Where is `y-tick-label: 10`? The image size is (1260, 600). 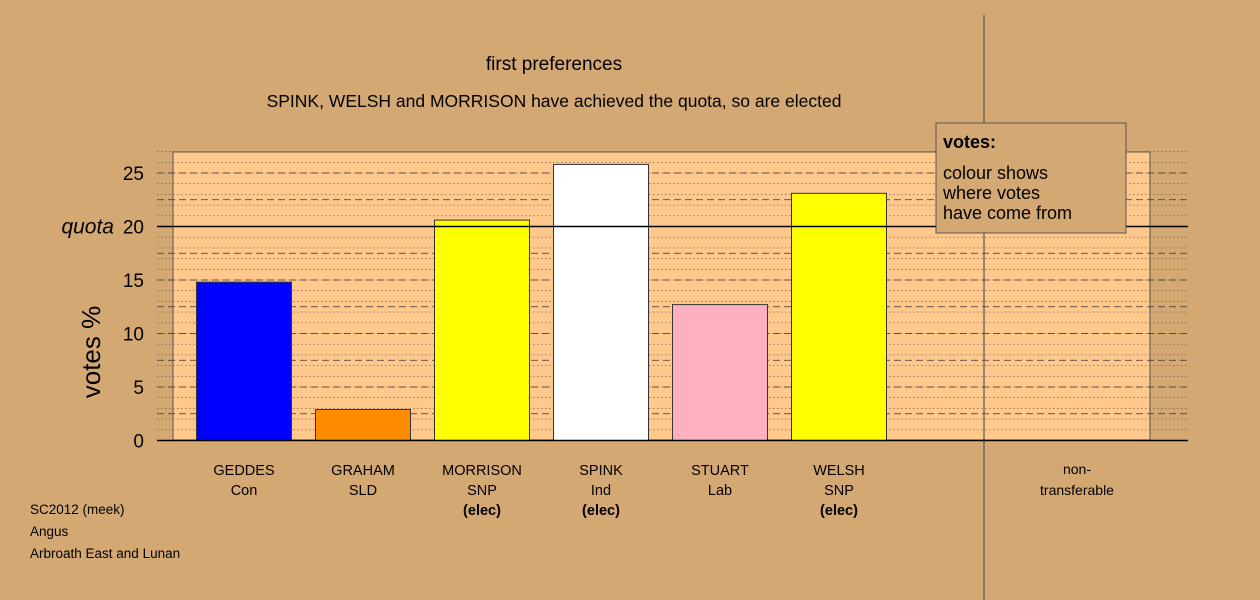 y-tick-label: 10 is located at coordinates (133, 335).